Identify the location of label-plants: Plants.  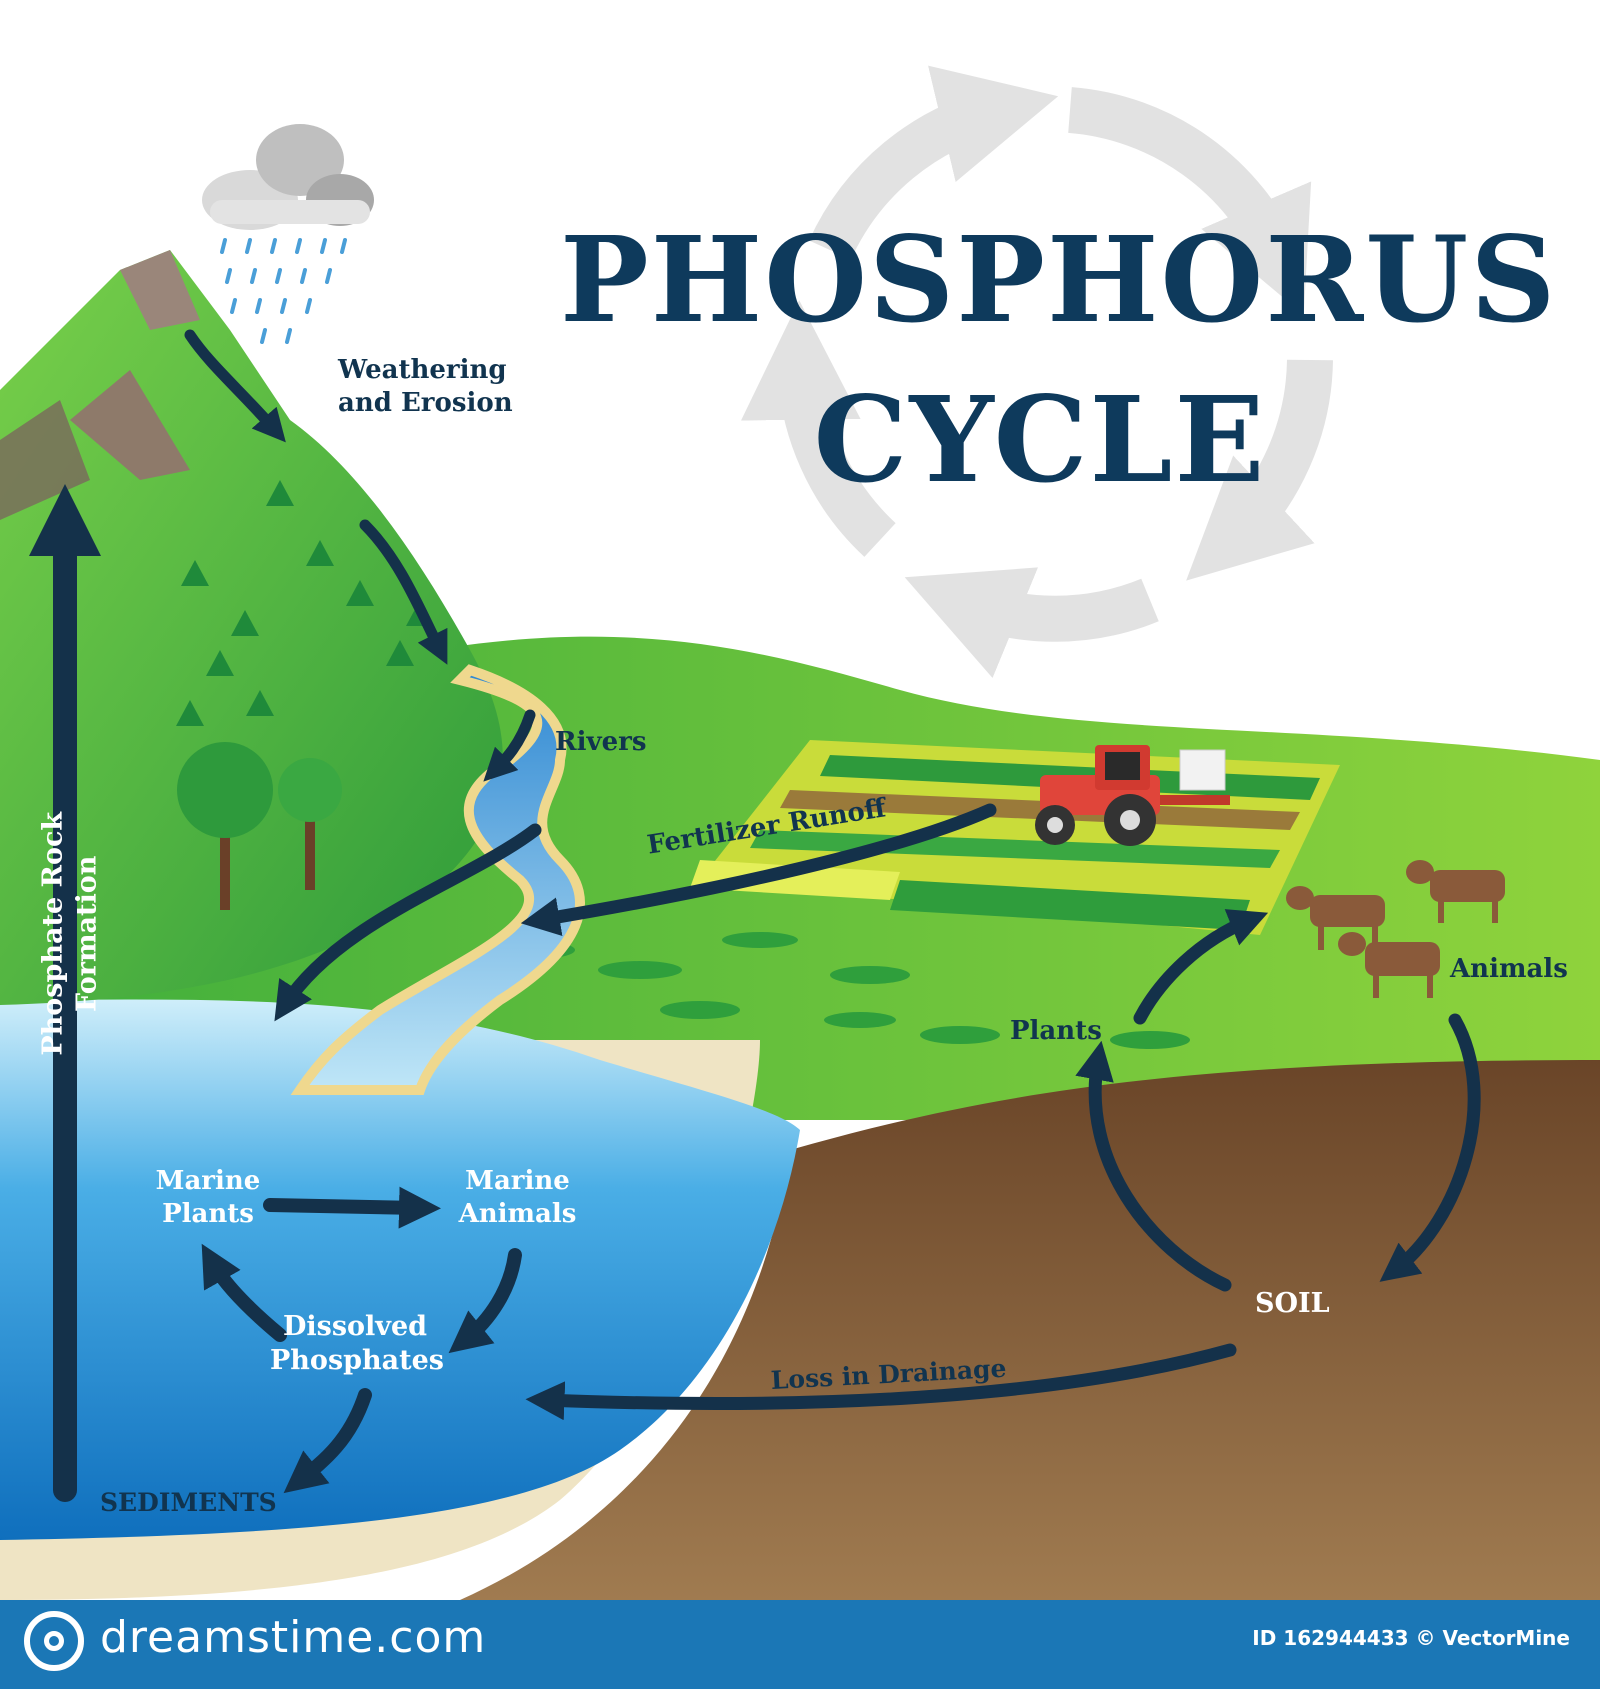
(1056, 1031).